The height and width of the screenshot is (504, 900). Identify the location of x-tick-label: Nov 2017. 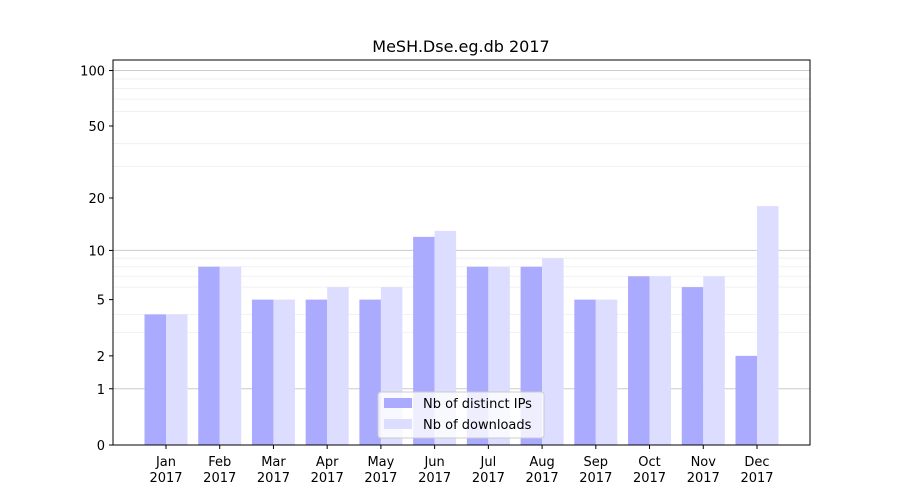
(703, 470).